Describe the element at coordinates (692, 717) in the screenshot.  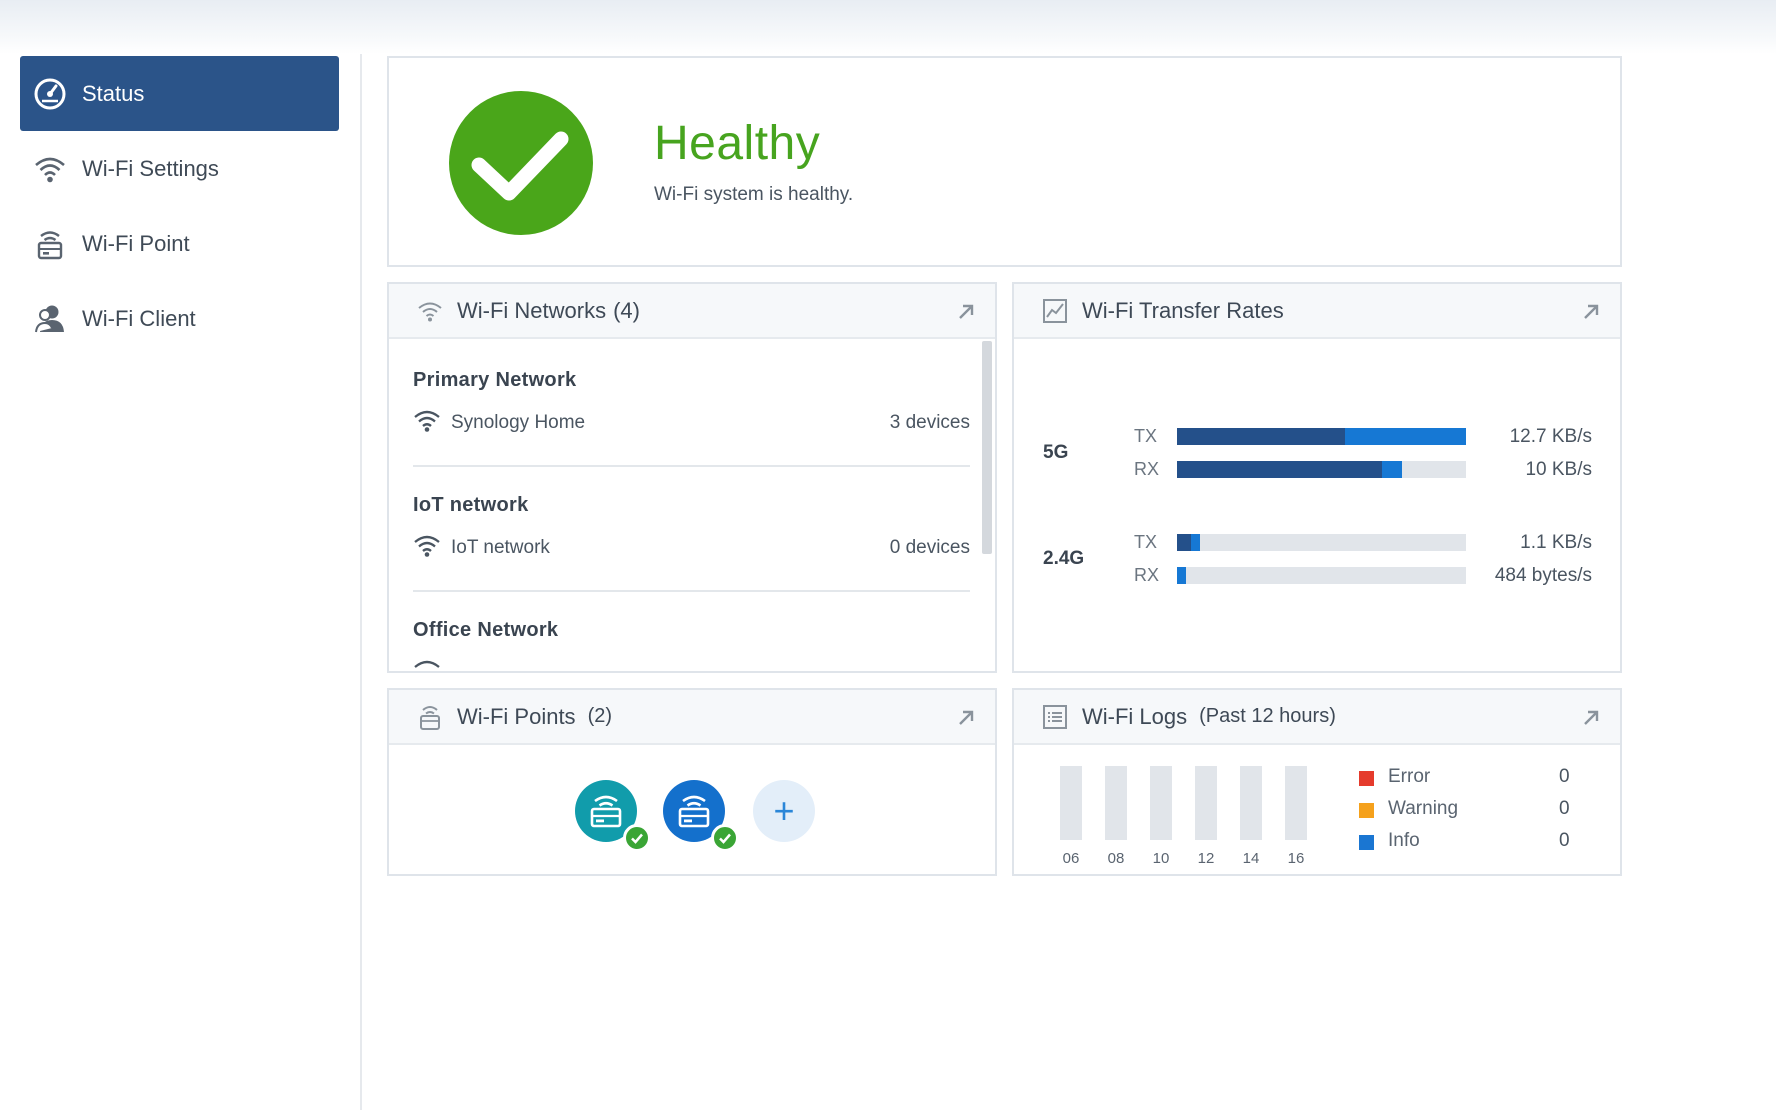
I see `card-header: Wi-Fi Points (2)` at that location.